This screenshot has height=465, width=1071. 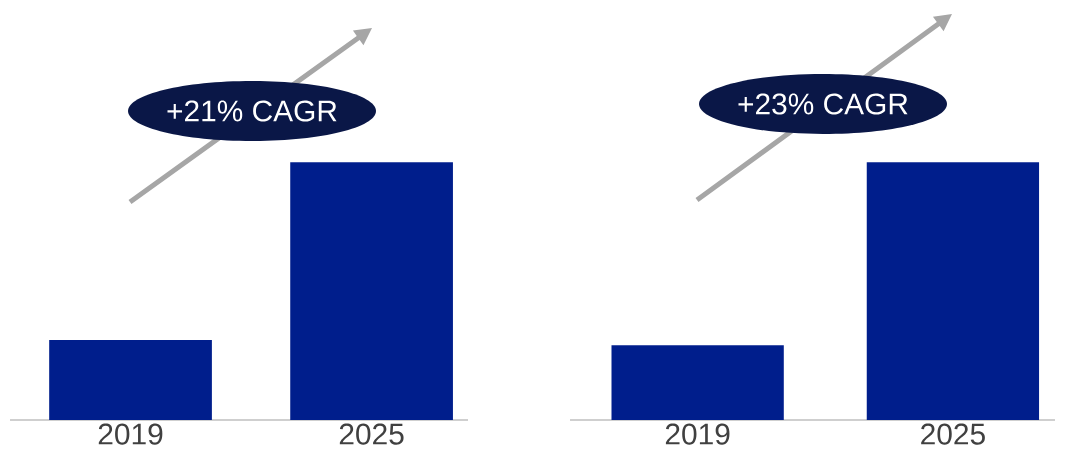 I want to click on text: +23% CAGR, so click(x=823, y=104).